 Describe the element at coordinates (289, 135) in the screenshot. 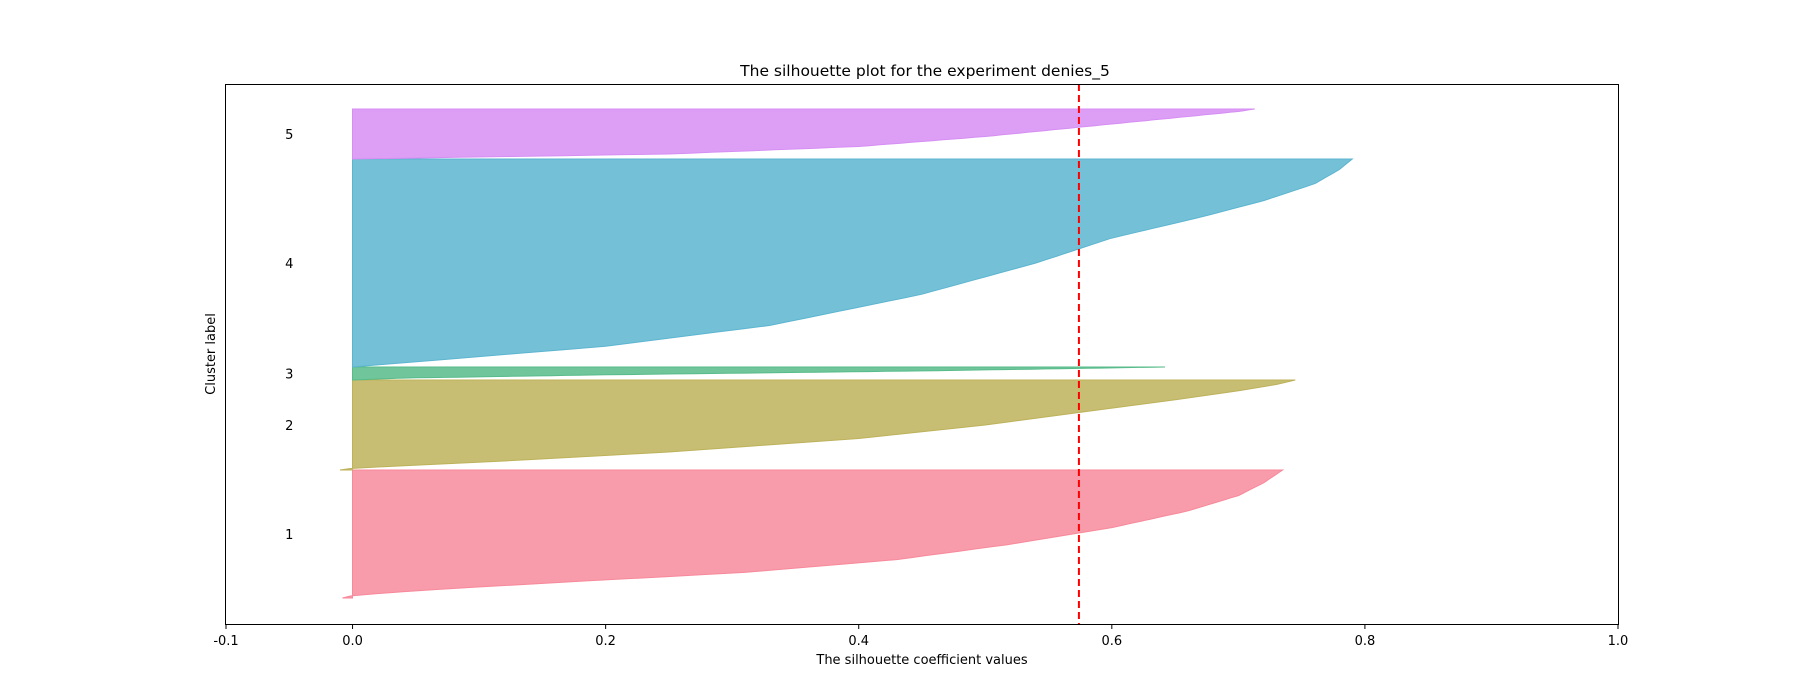

I see `cluster-label-5: 5` at that location.